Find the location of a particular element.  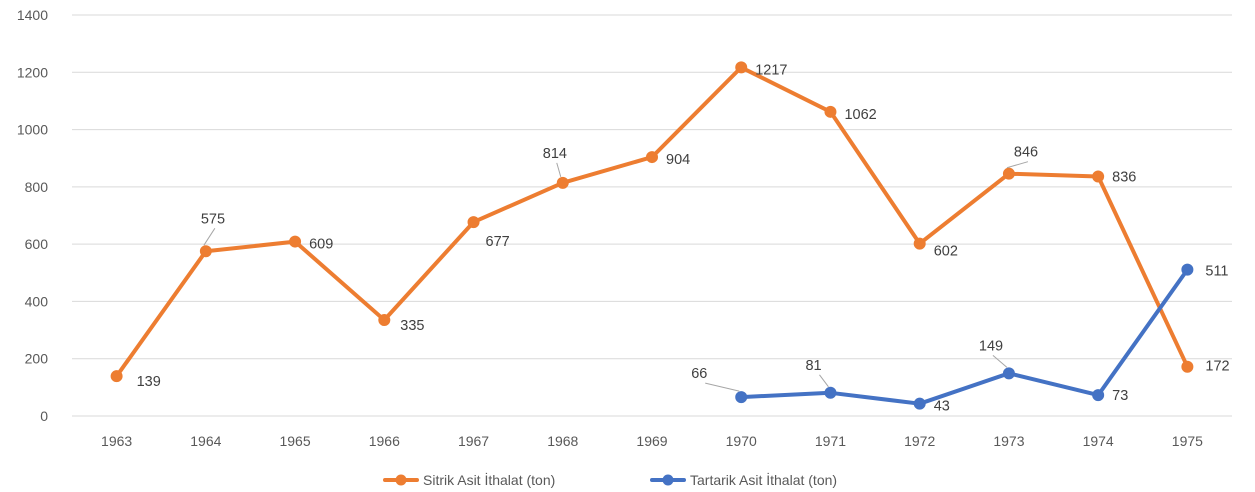

data-label: 575 is located at coordinates (213, 219).